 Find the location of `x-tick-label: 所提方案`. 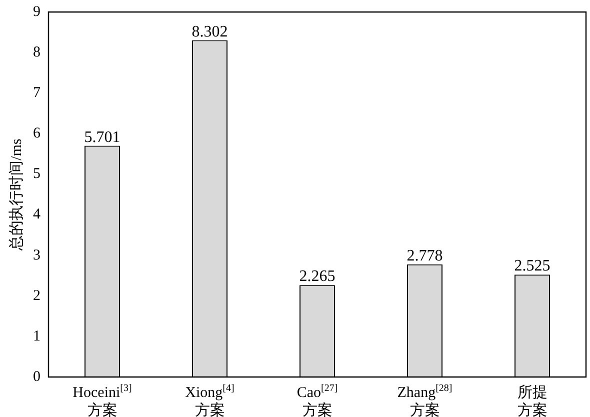

x-tick-label: 所提方案 is located at coordinates (532, 400).